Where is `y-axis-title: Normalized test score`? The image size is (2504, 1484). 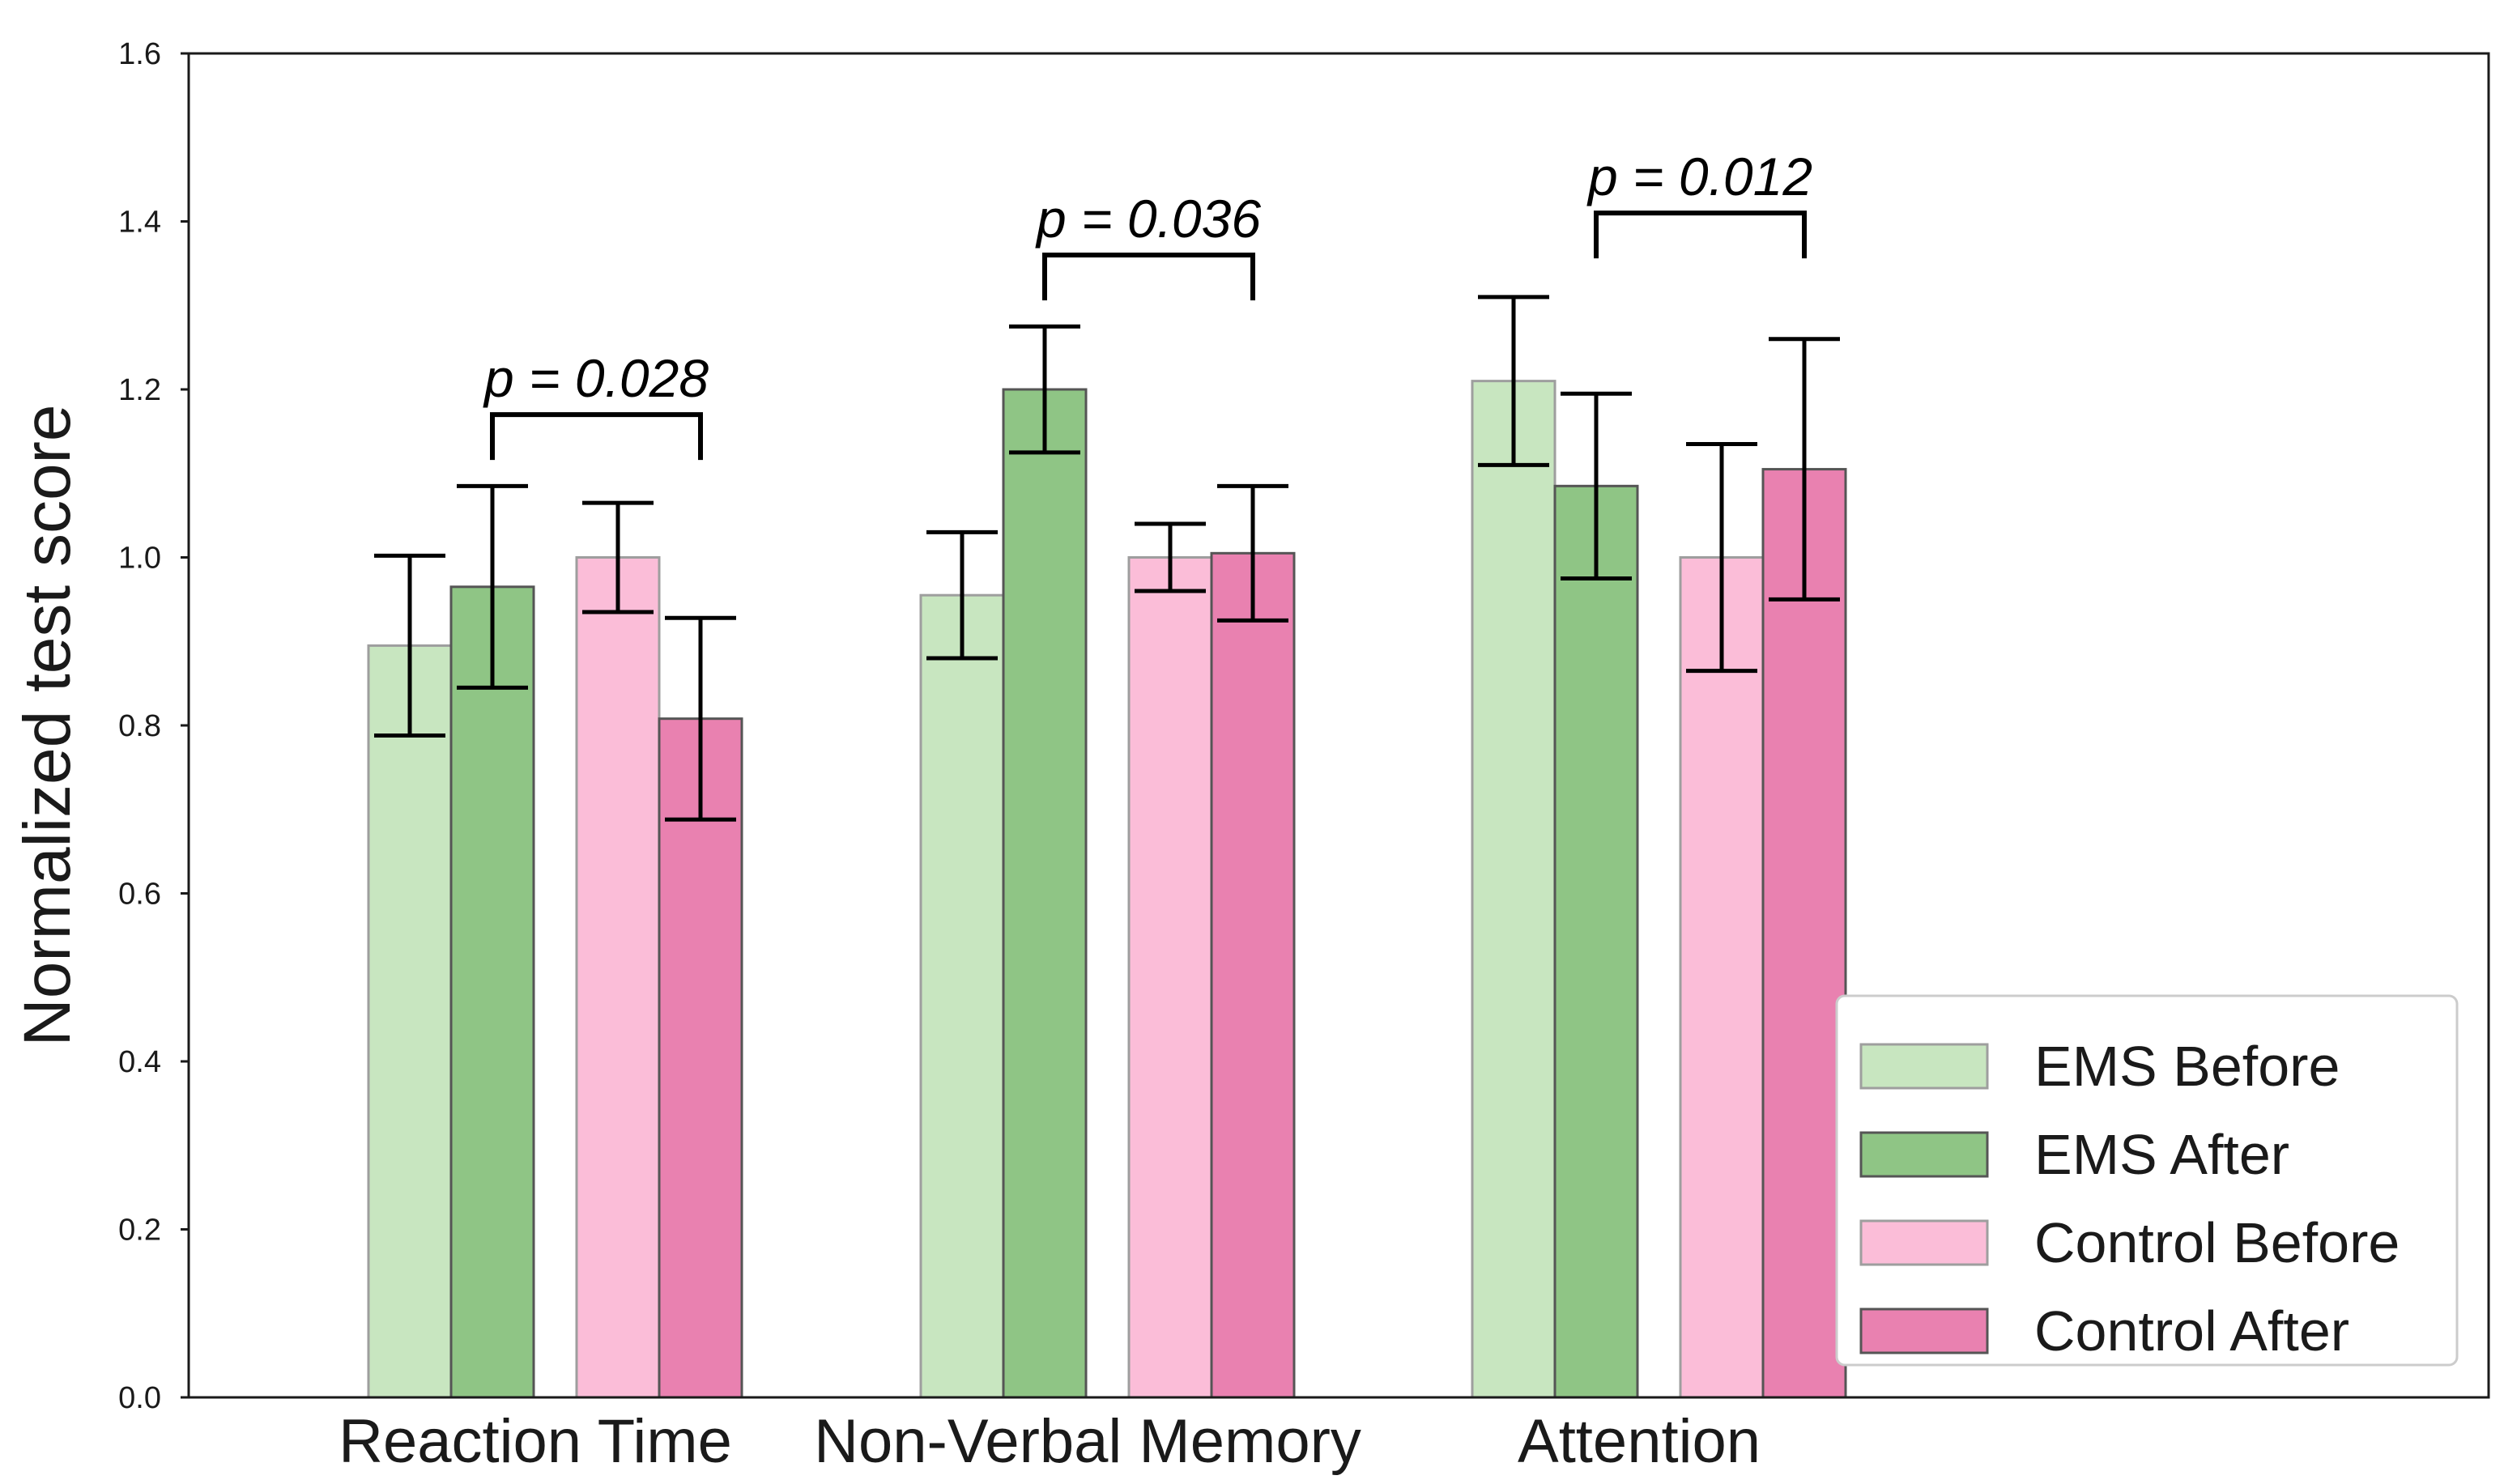
y-axis-title: Normalized test score is located at coordinates (48, 726).